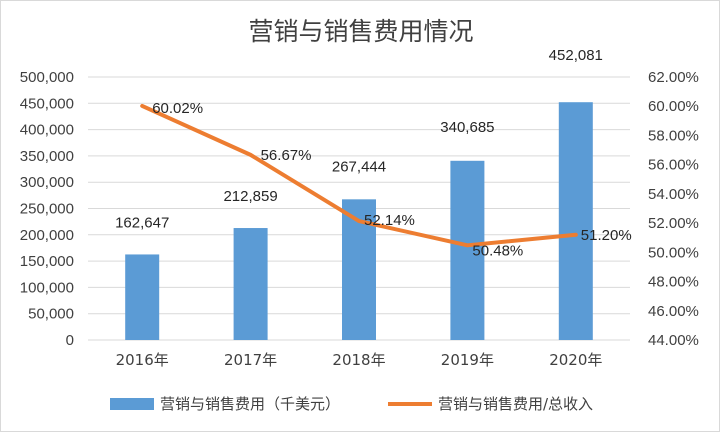 This screenshot has height=434, width=722. Describe the element at coordinates (47, 77) in the screenshot. I see `y-left-tick-label: 500,000` at that location.